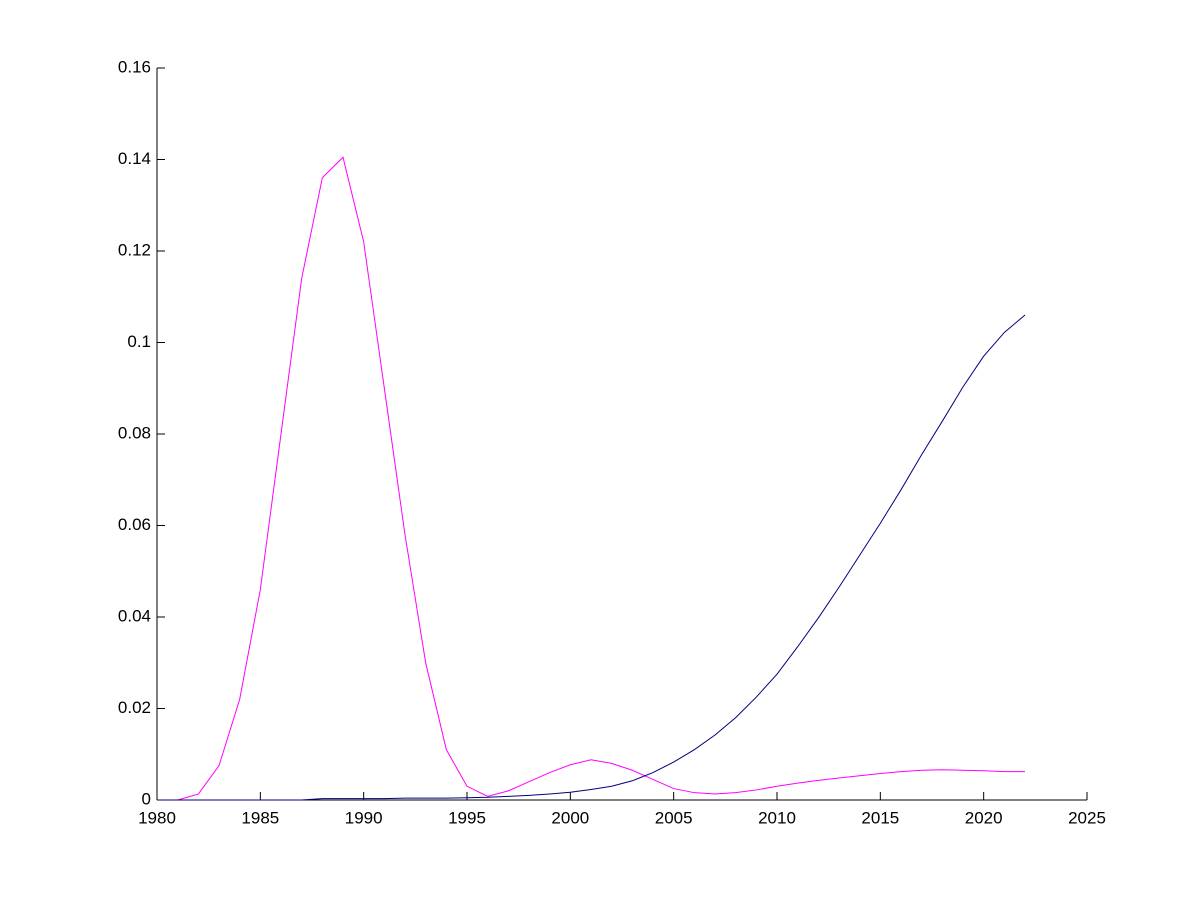  I want to click on y-tick-label: 0.12, so click(134, 249).